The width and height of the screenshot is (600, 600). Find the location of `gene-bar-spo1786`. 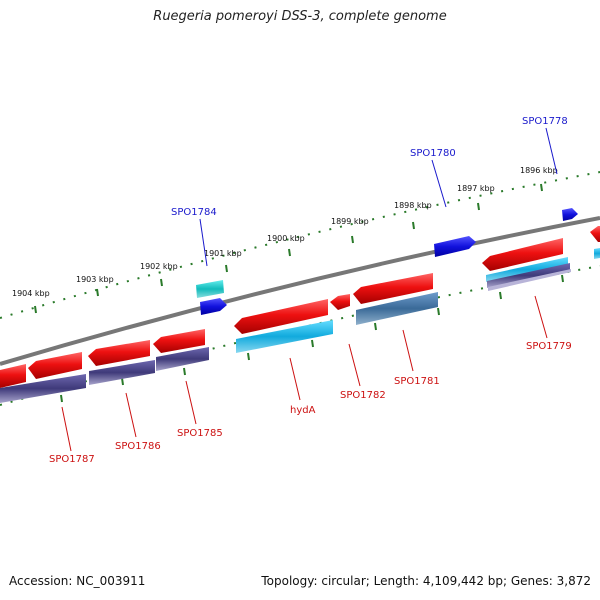

gene-bar-spo1786 is located at coordinates (122, 372).